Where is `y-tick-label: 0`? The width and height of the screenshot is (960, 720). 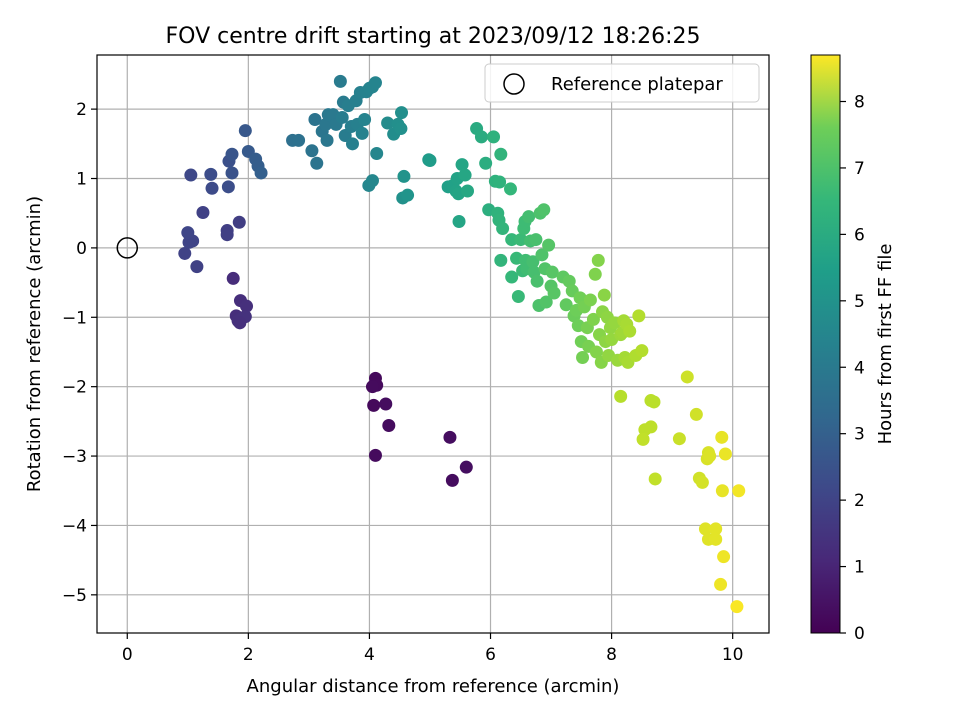 y-tick-label: 0 is located at coordinates (81, 249).